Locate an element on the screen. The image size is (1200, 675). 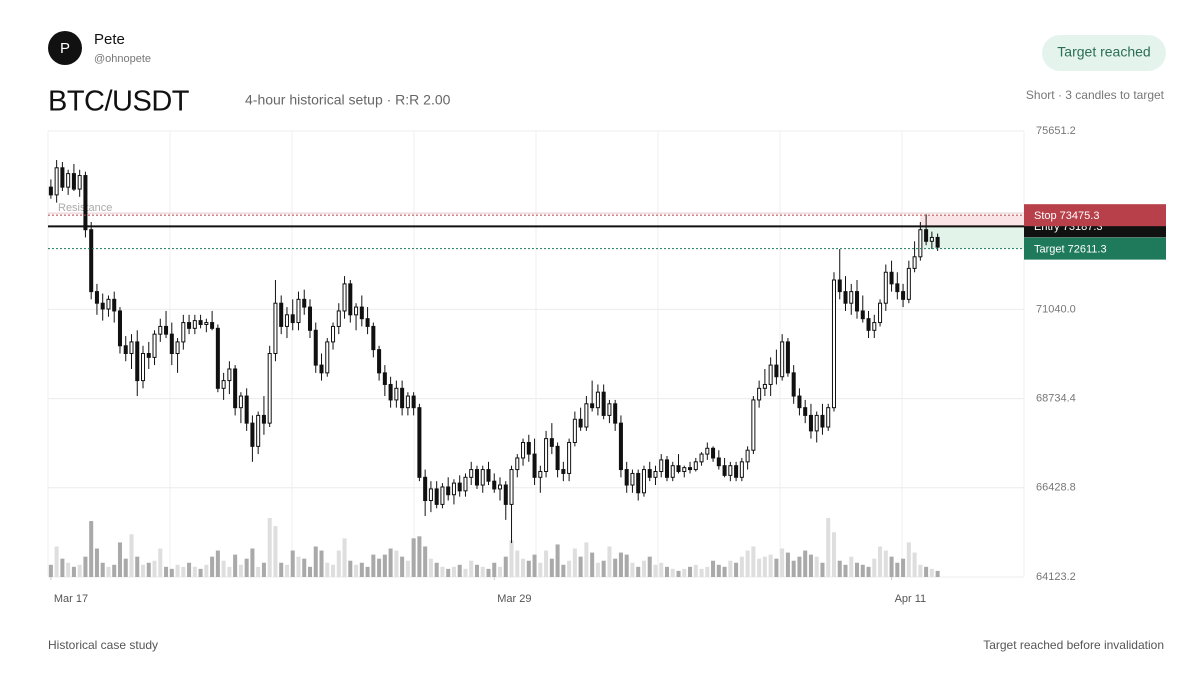
y-tick-label: 68734.4 is located at coordinates (1056, 399).